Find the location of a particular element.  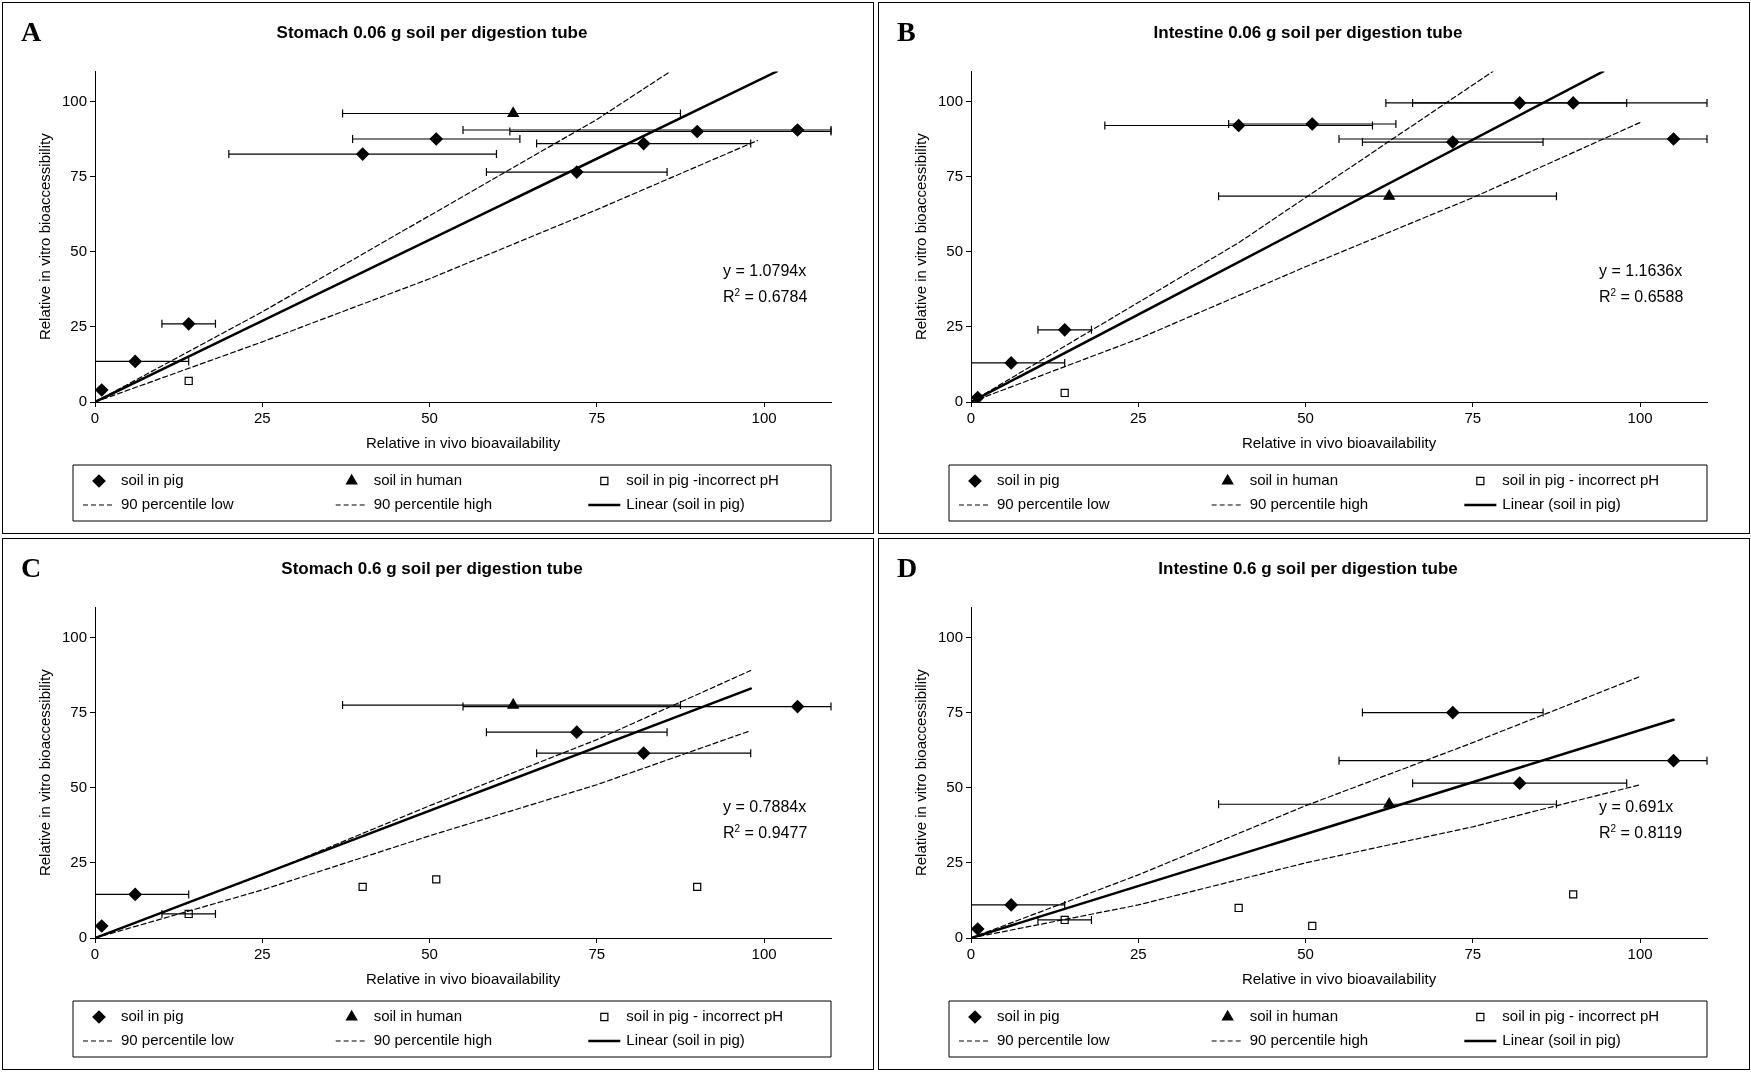

annotation: y = 0.691x is located at coordinates (1636, 807).